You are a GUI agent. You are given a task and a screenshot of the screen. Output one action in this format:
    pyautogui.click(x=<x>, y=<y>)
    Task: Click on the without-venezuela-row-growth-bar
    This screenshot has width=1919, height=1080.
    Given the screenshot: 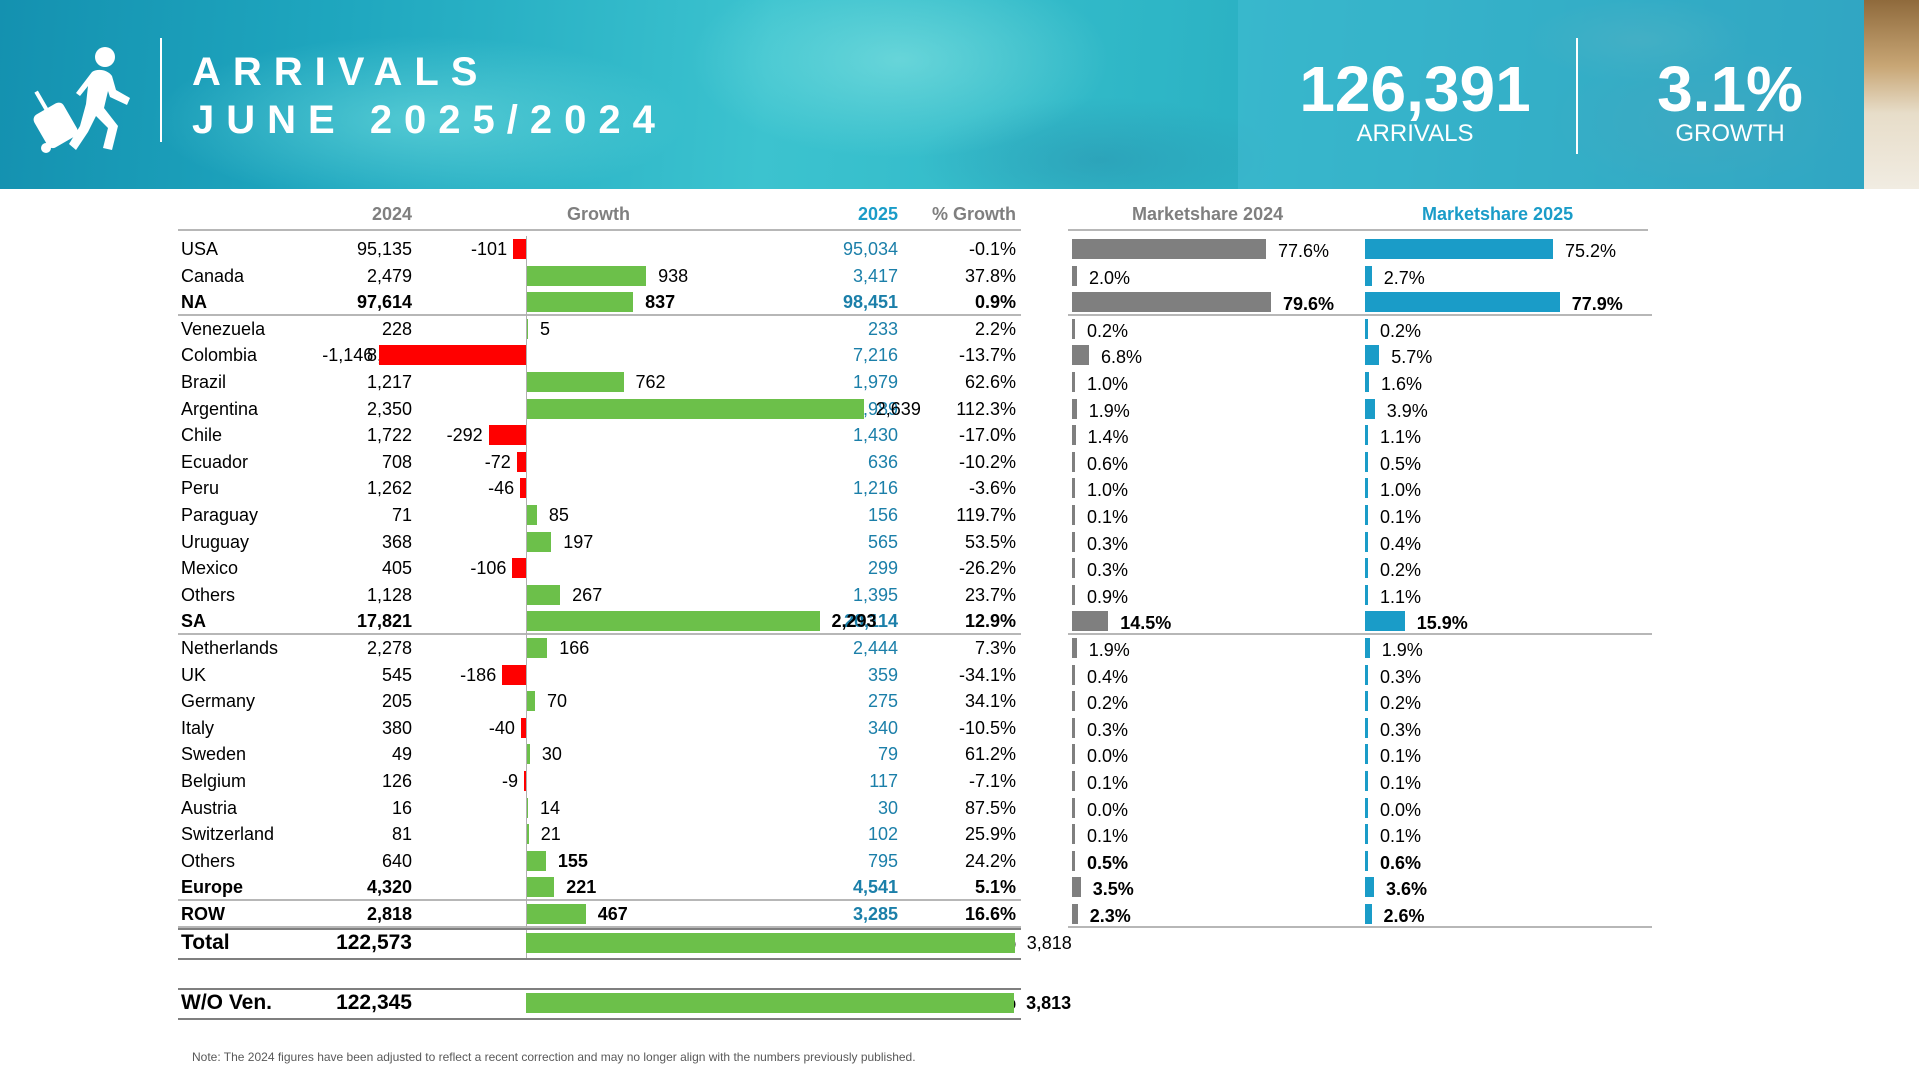 What is the action you would take?
    pyautogui.click(x=770, y=1003)
    